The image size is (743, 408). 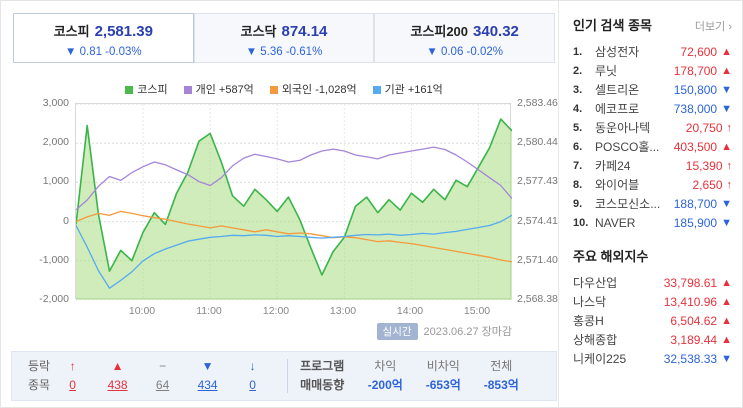 What do you see at coordinates (117, 385) in the screenshot?
I see `advancing-count-link: 438` at bounding box center [117, 385].